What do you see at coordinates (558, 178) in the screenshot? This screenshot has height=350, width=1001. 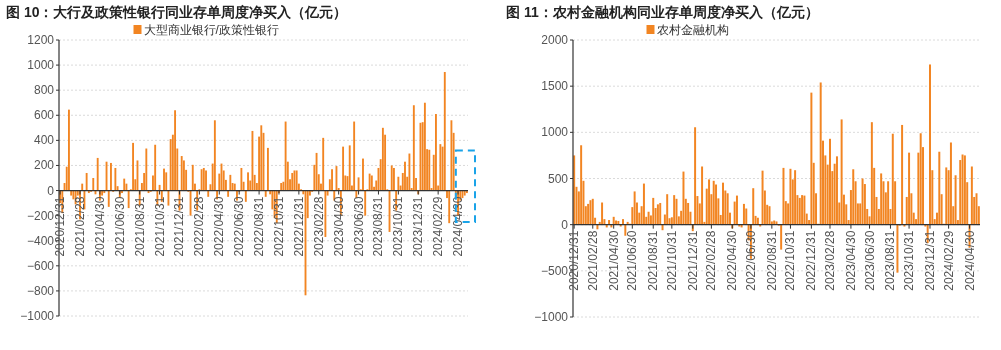 I see `y-tick-label: 500` at bounding box center [558, 178].